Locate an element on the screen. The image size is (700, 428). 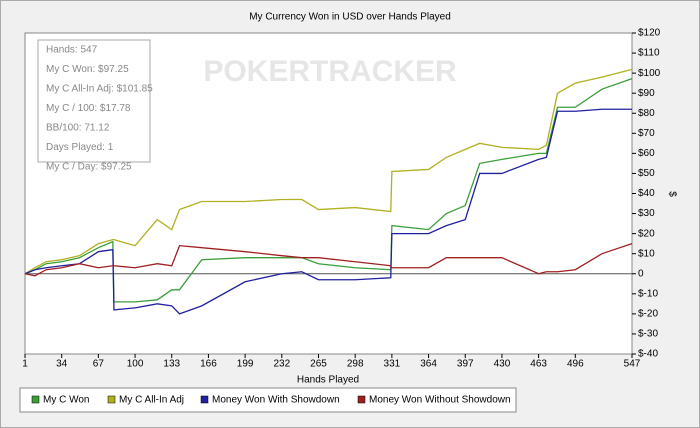
watermark: POKERTRACKER is located at coordinates (330, 71).